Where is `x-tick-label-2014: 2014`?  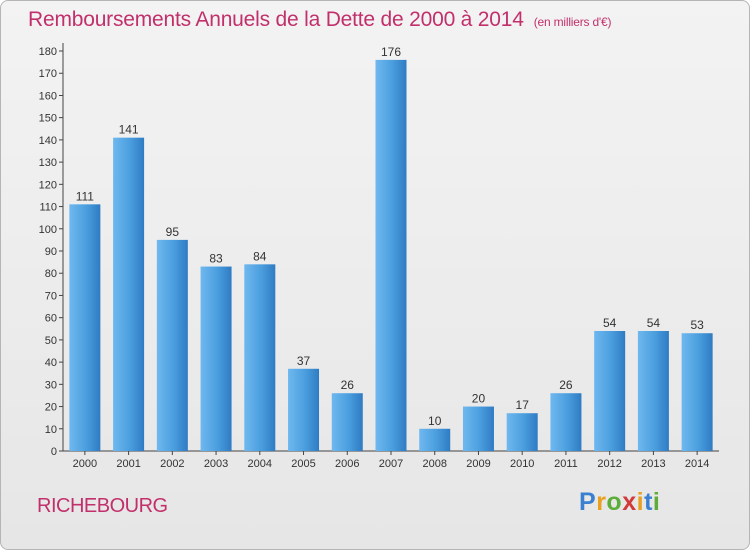
x-tick-label-2014: 2014 is located at coordinates (697, 464).